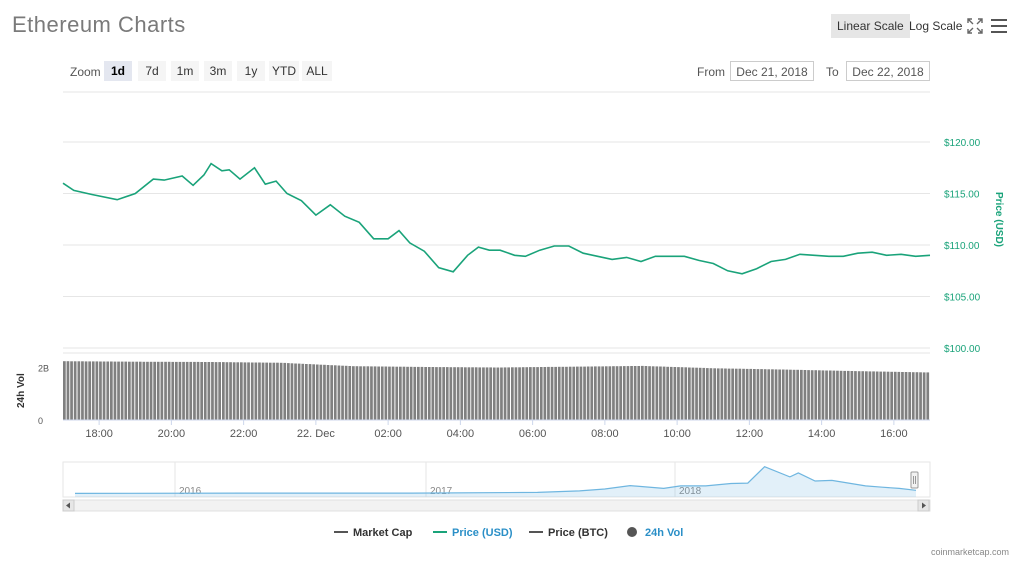  Describe the element at coordinates (190, 491) in the screenshot. I see `navigator-year-label: 2016` at that location.